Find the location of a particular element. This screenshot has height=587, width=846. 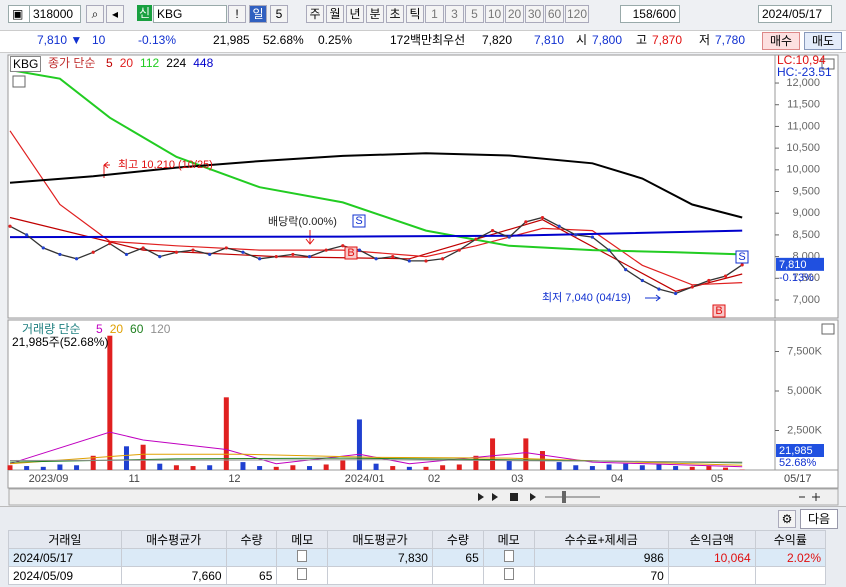

interval-option: 120 is located at coordinates (577, 14).